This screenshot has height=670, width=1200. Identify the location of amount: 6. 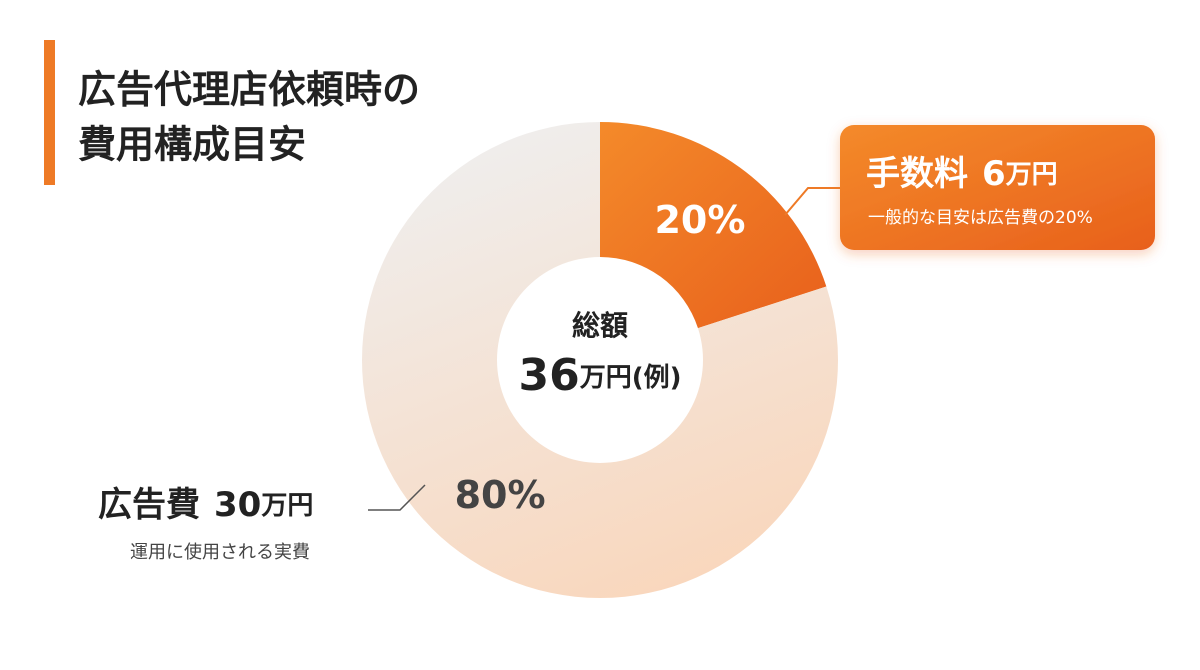
(994, 174).